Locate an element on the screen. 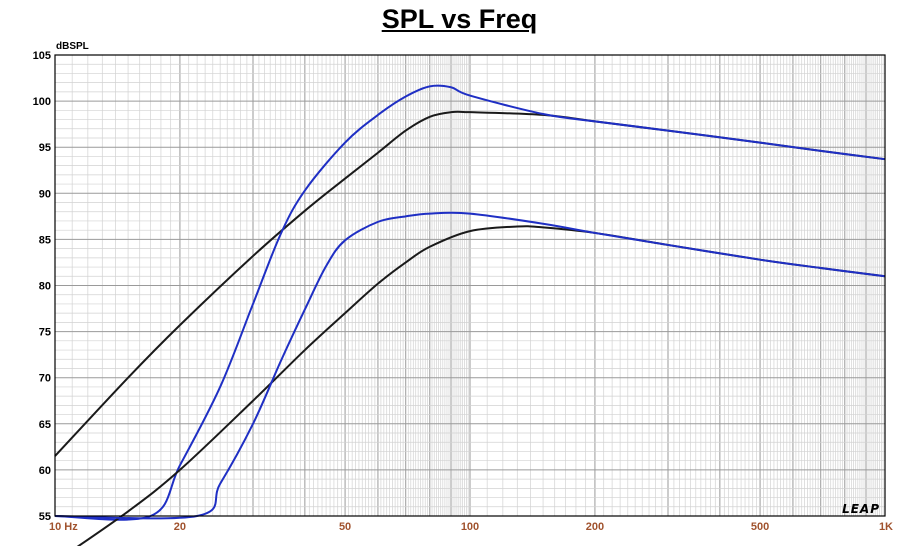 The height and width of the screenshot is (546, 919). y-axis-labels: 55 60 65 70 75 80 85 90 95 100 105 is located at coordinates (42, 286).